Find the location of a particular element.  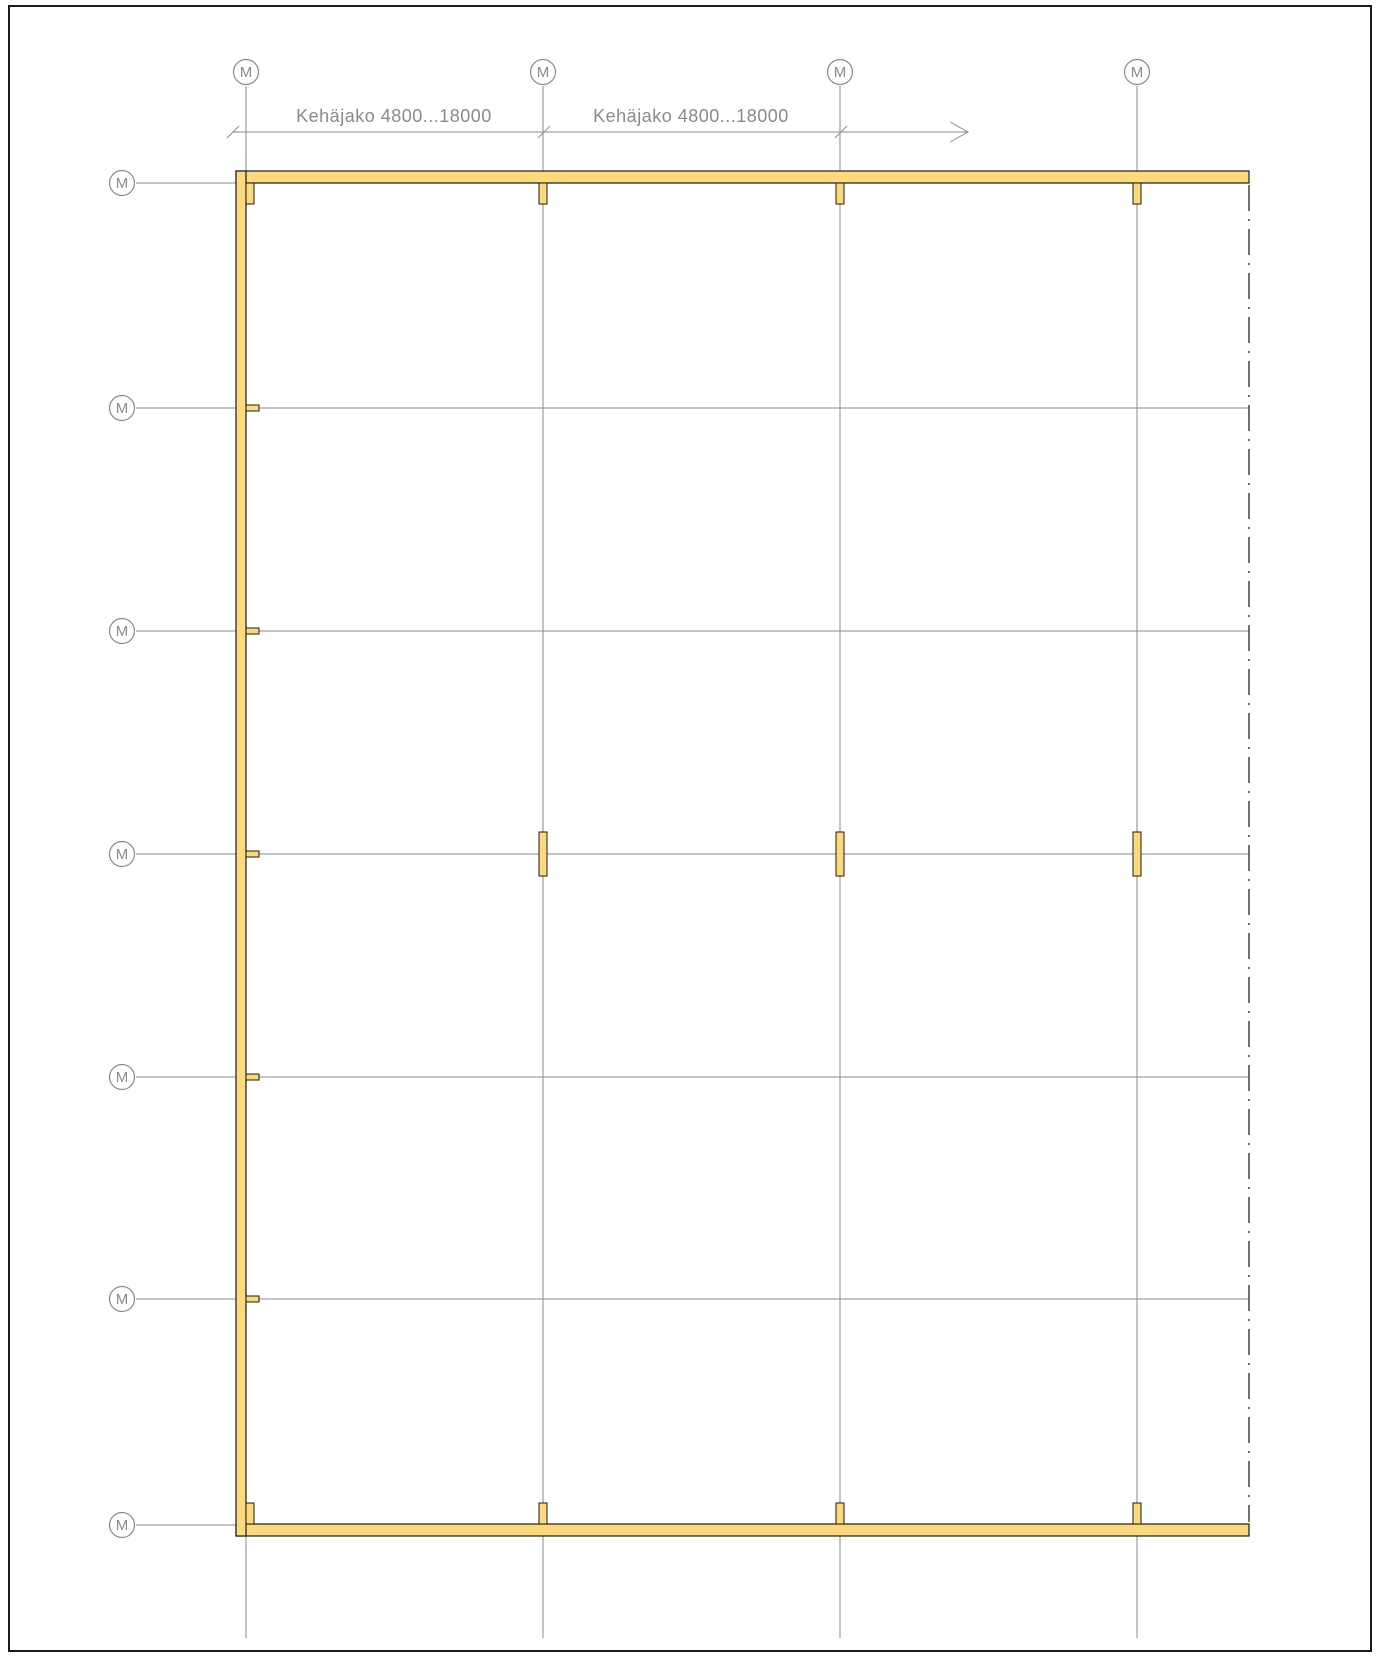

dimension-label-bay-2: Kehäjako 4800...18000 is located at coordinates (691, 116).